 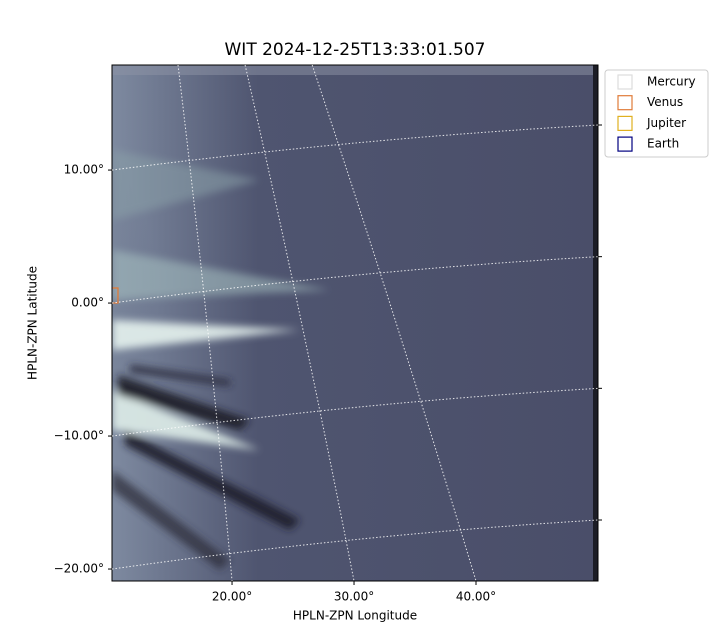 I want to click on legend-label: Jupiter, so click(x=666, y=123).